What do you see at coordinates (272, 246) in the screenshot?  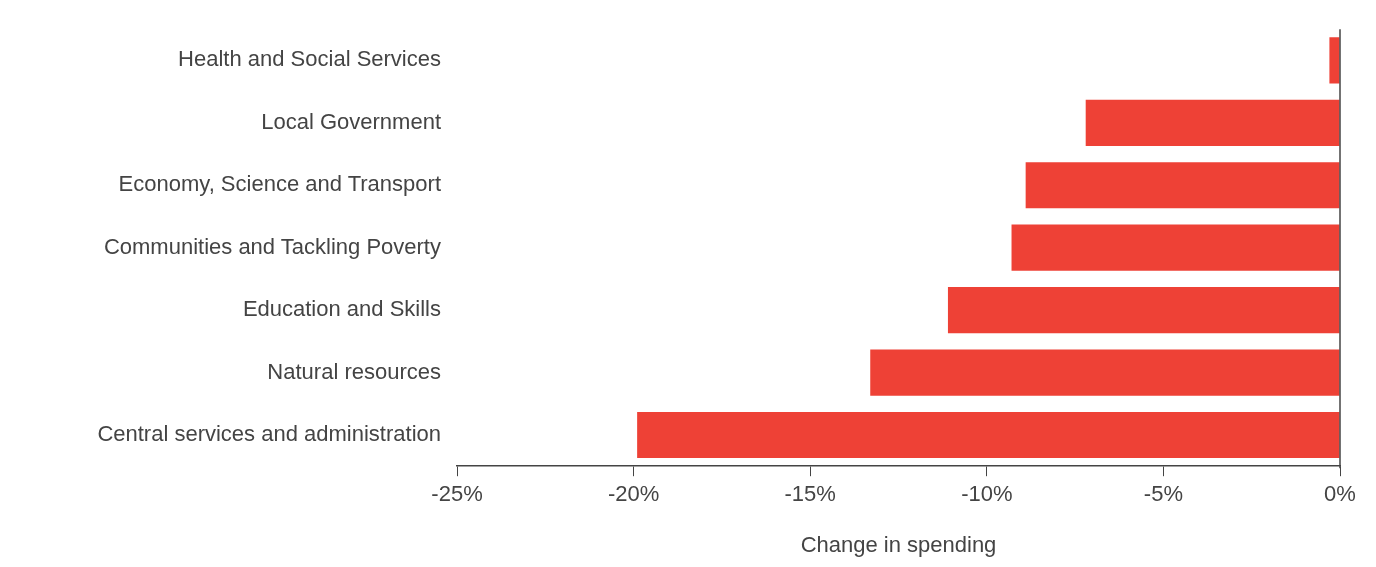 I see `y-tick-label: Communities and Tackling Poverty` at bounding box center [272, 246].